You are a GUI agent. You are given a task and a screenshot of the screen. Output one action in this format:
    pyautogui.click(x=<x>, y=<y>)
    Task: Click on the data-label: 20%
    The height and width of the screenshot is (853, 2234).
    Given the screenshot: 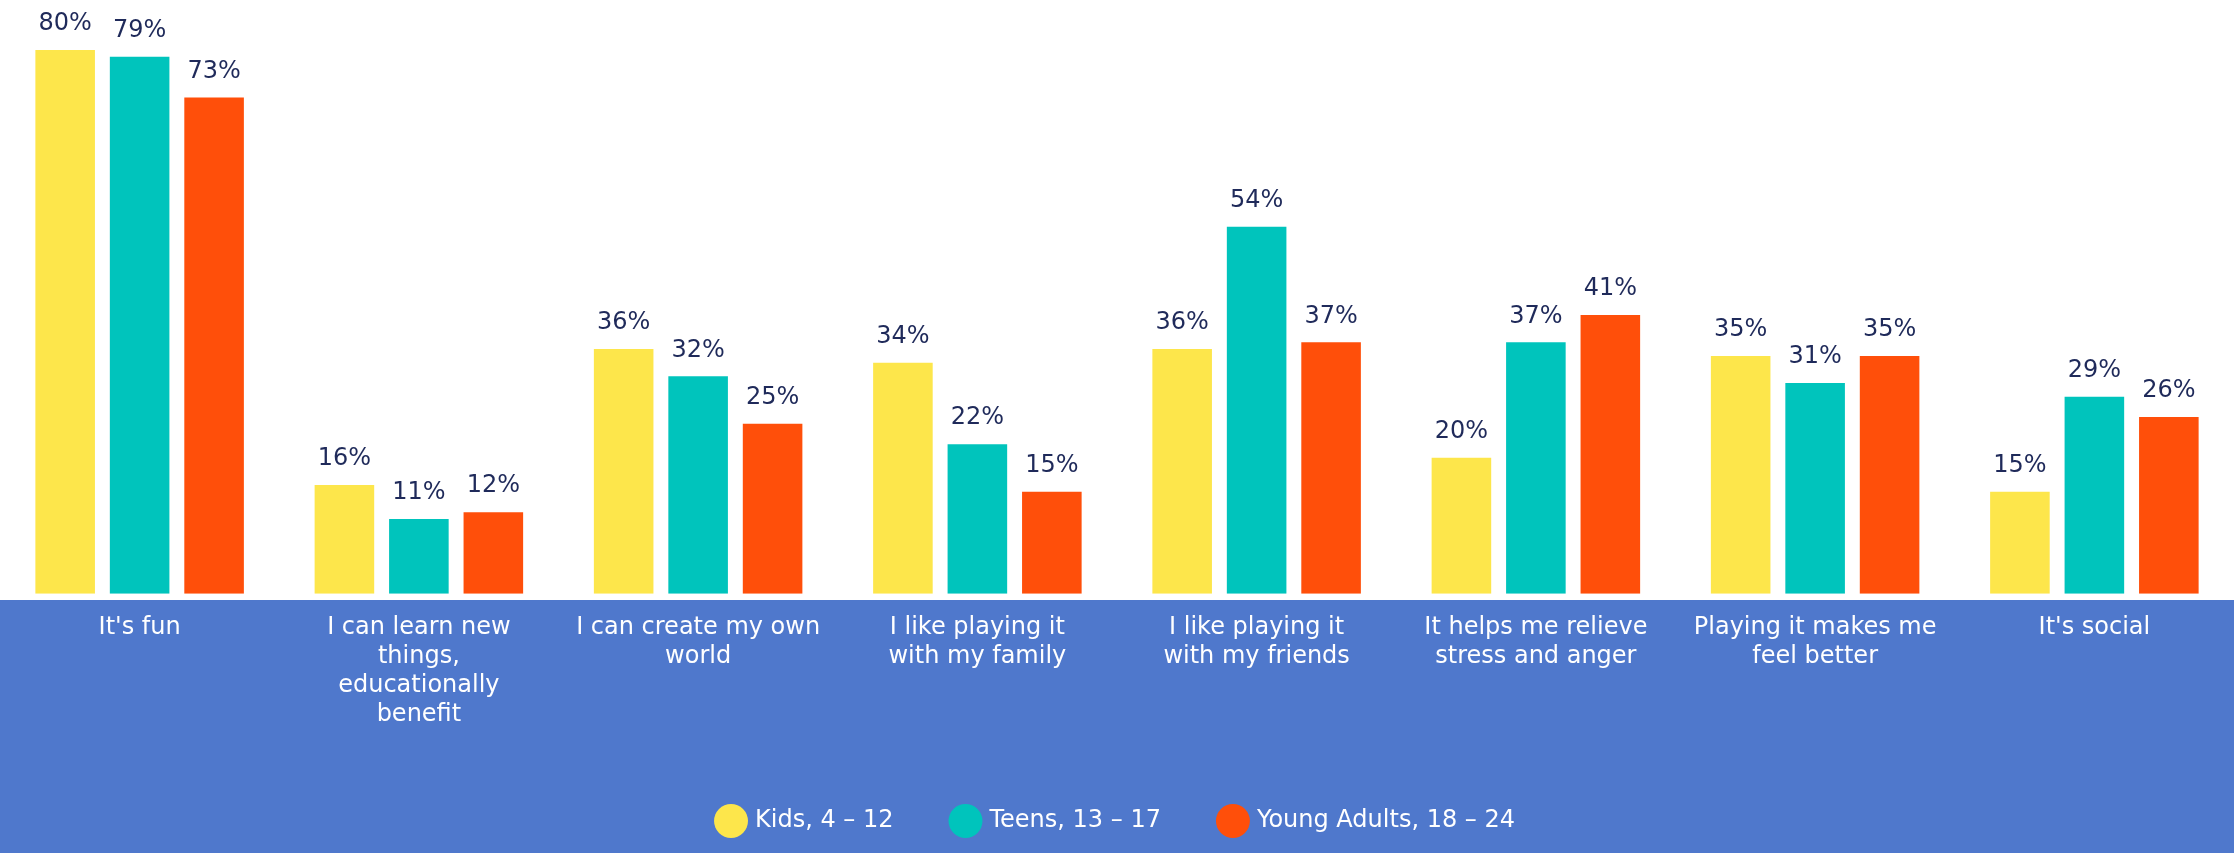 What is the action you would take?
    pyautogui.click(x=1461, y=430)
    